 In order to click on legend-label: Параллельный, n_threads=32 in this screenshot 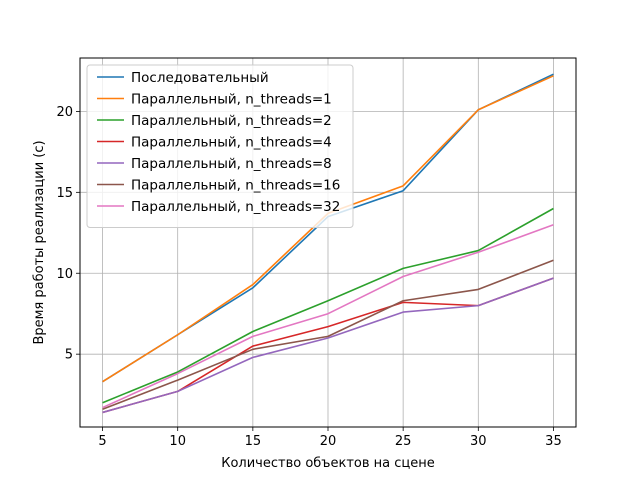, I will do `click(235, 207)`.